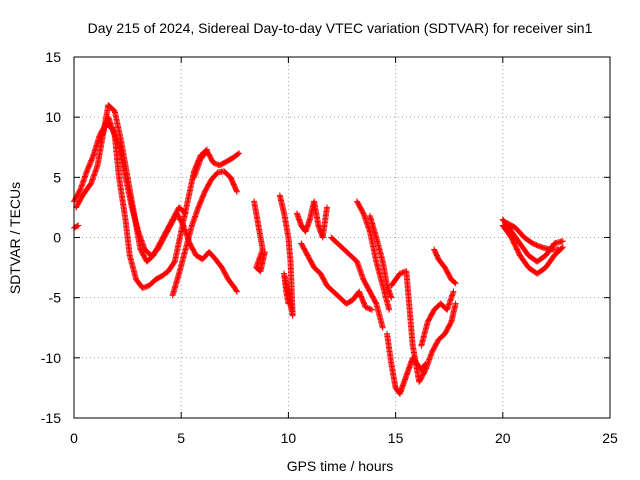  Describe the element at coordinates (289, 438) in the screenshot. I see `x-tick-label: 10` at that location.